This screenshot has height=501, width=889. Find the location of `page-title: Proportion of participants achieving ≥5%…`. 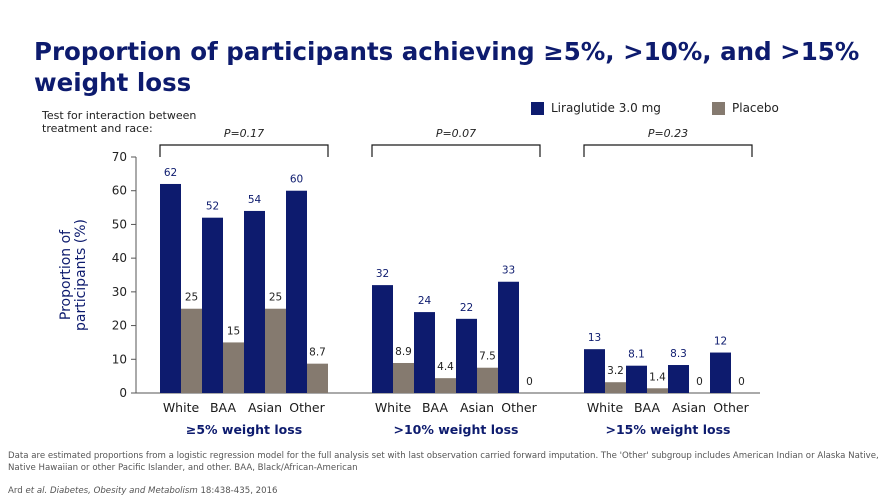

page-title: Proportion of participants achieving ≥5%… is located at coordinates (447, 67).